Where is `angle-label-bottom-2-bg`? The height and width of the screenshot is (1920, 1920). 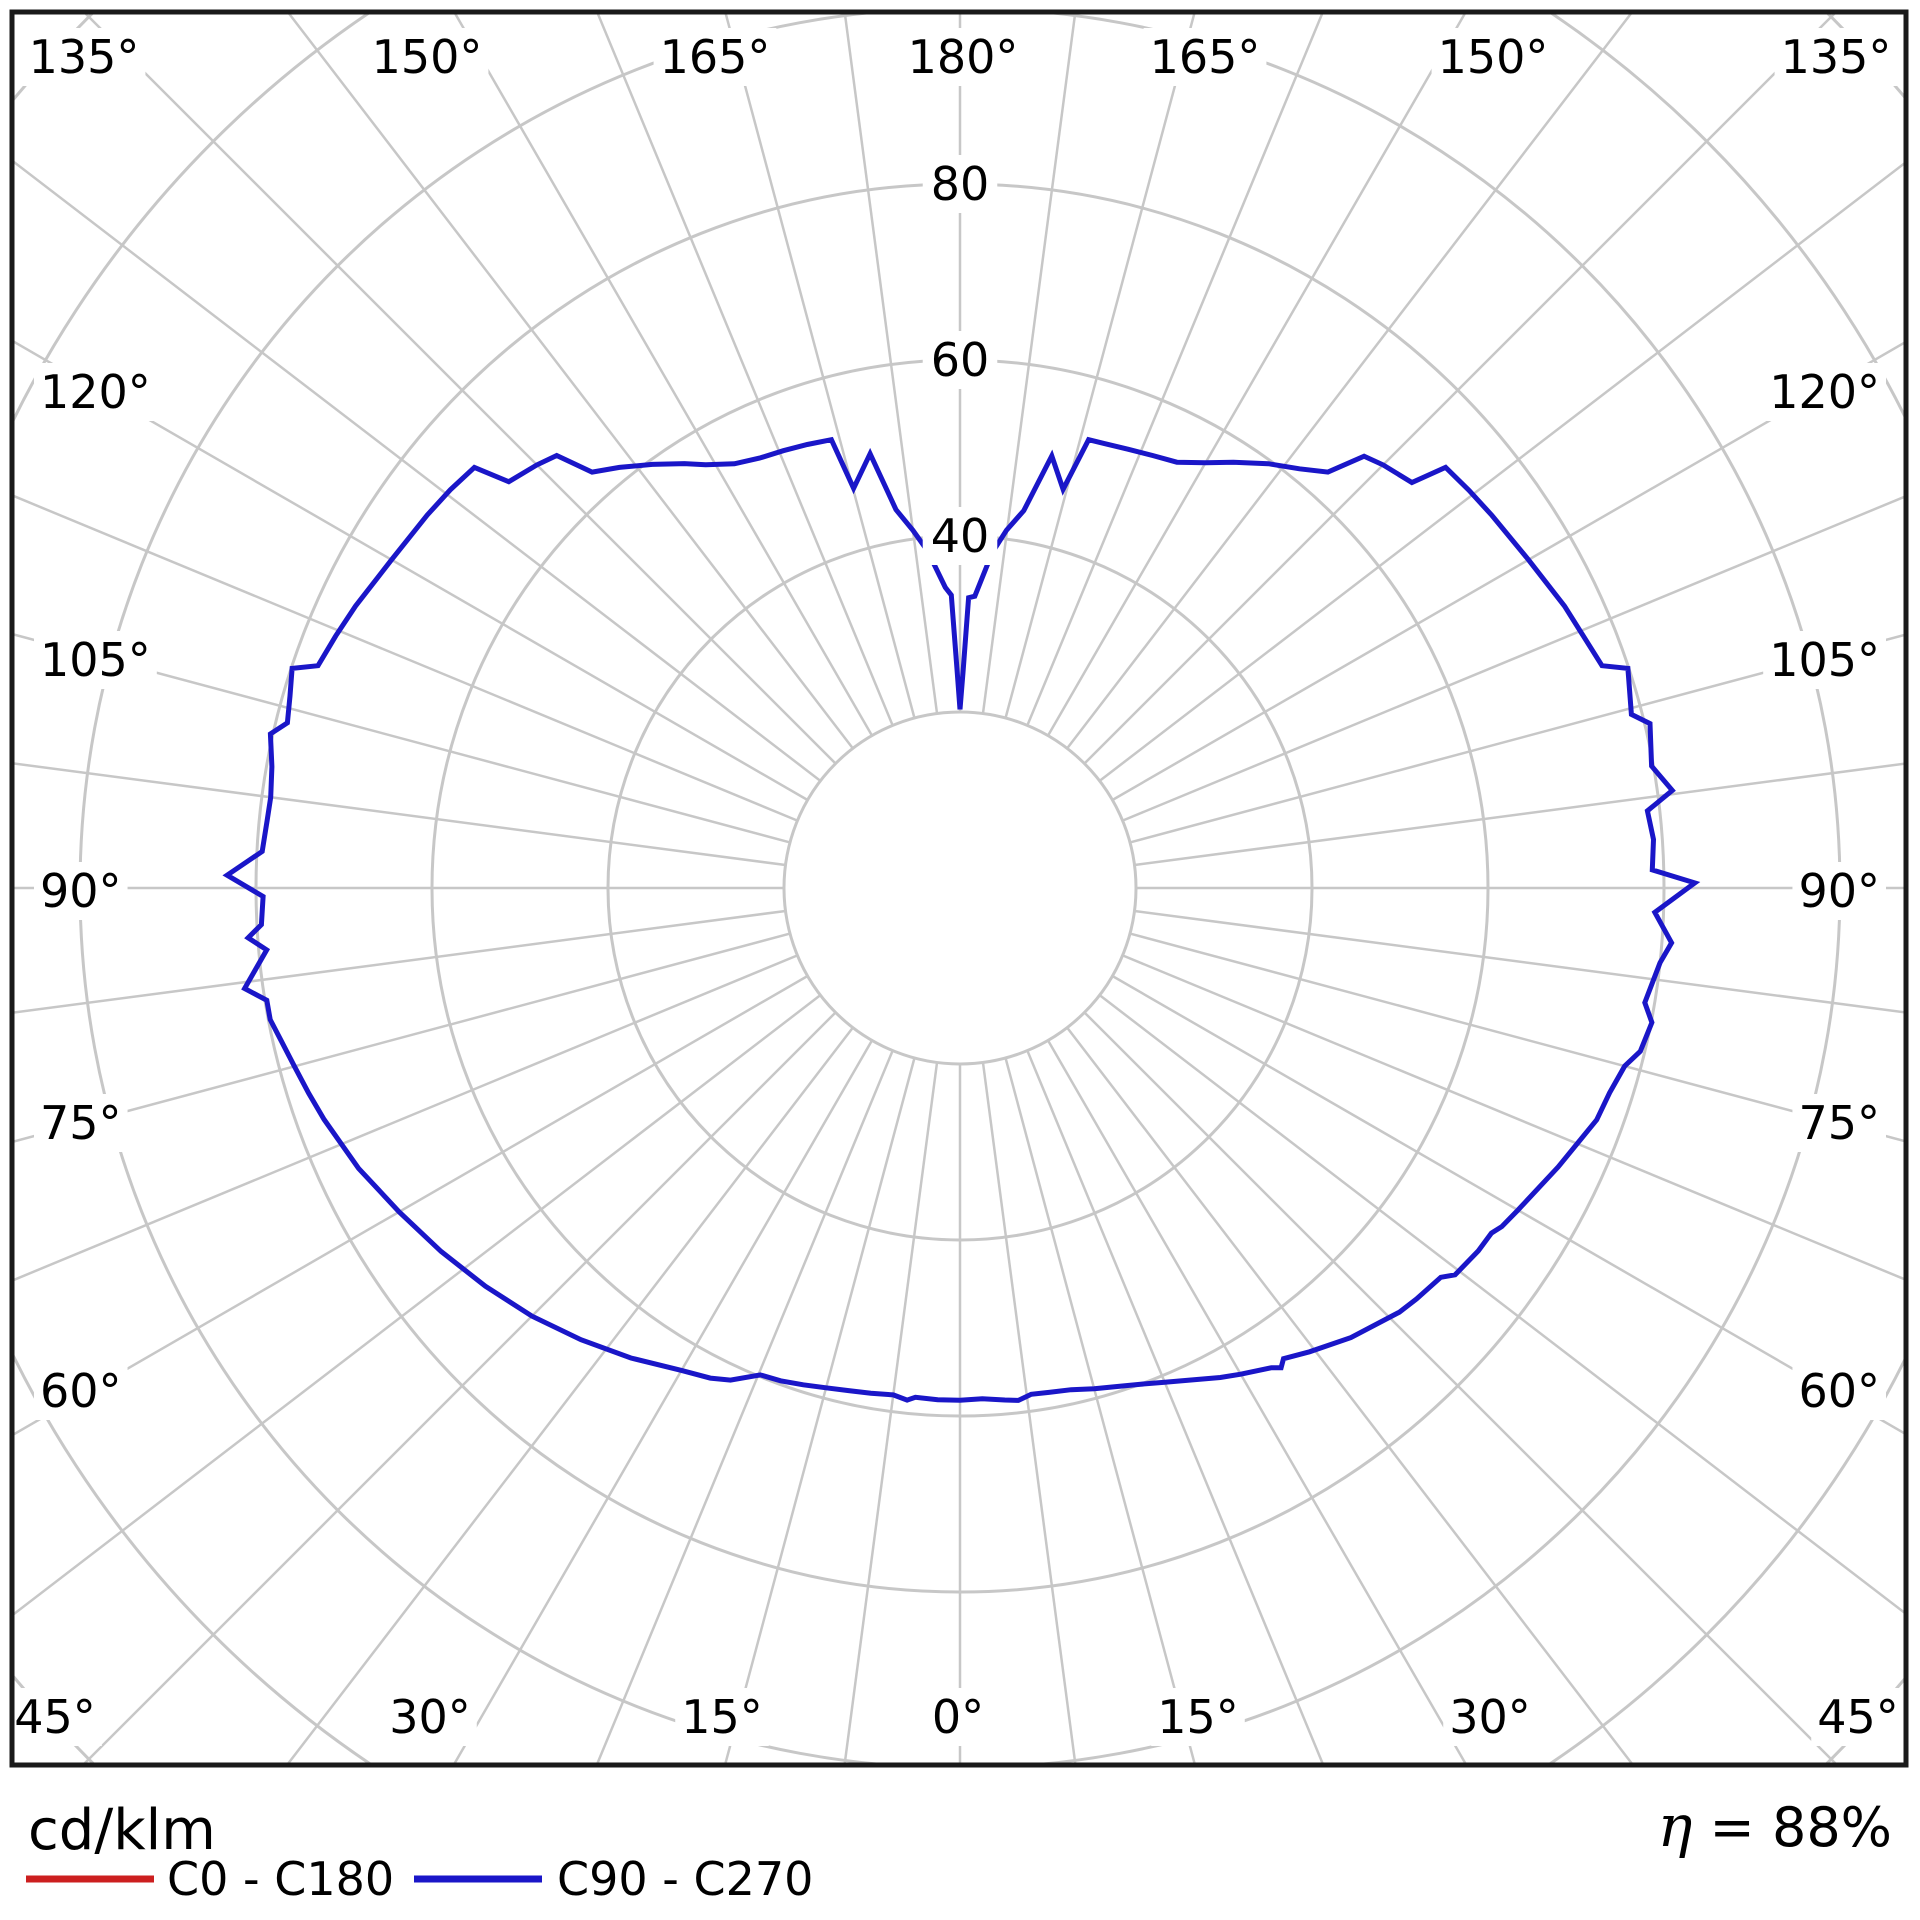
angle-label-bottom-2-bg is located at coordinates (722, 1717).